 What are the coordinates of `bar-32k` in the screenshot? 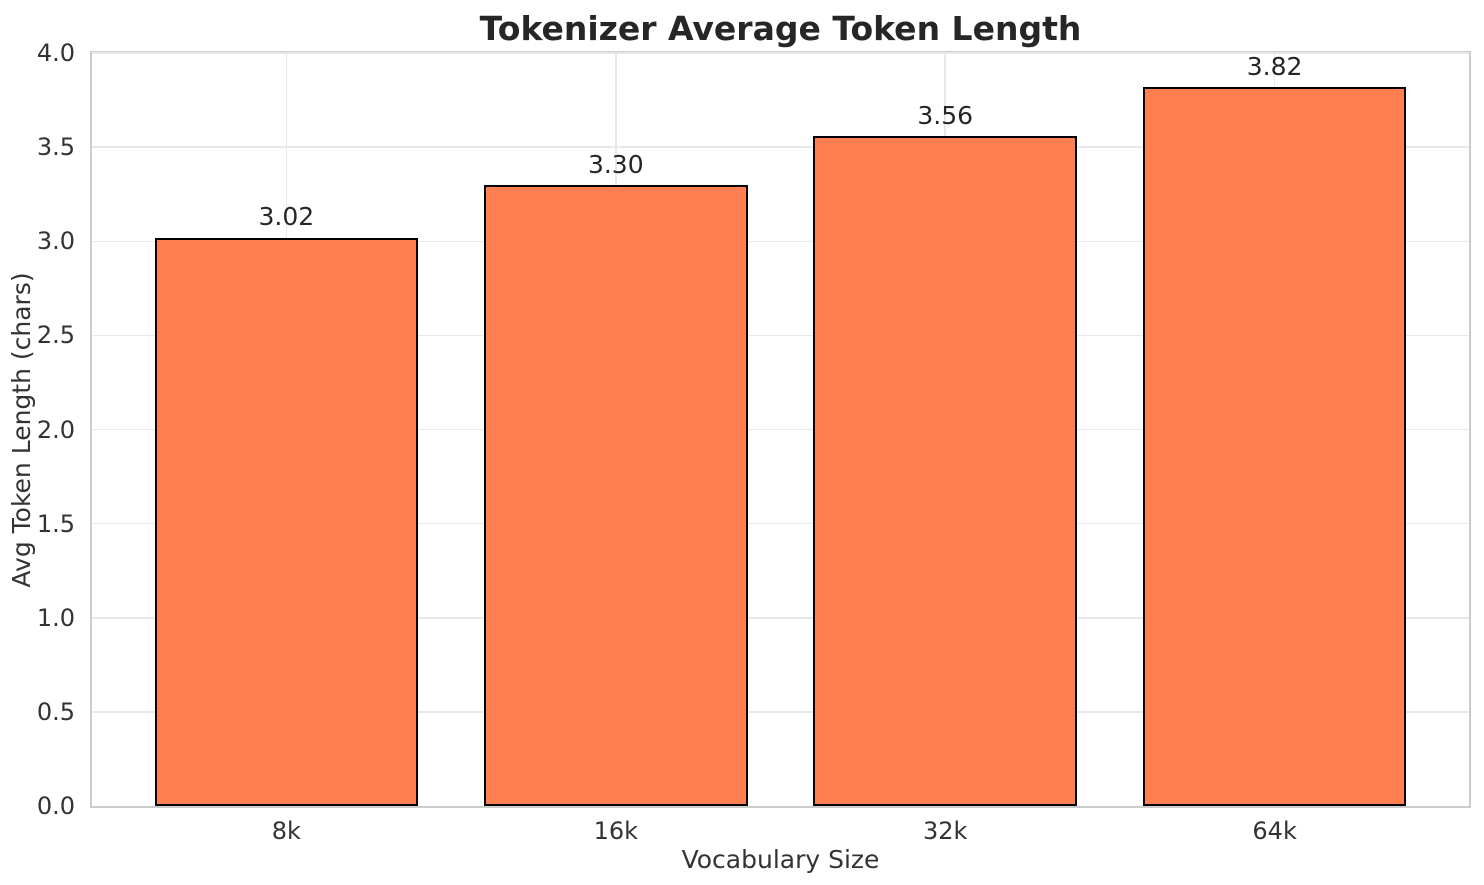 It's located at (945, 470).